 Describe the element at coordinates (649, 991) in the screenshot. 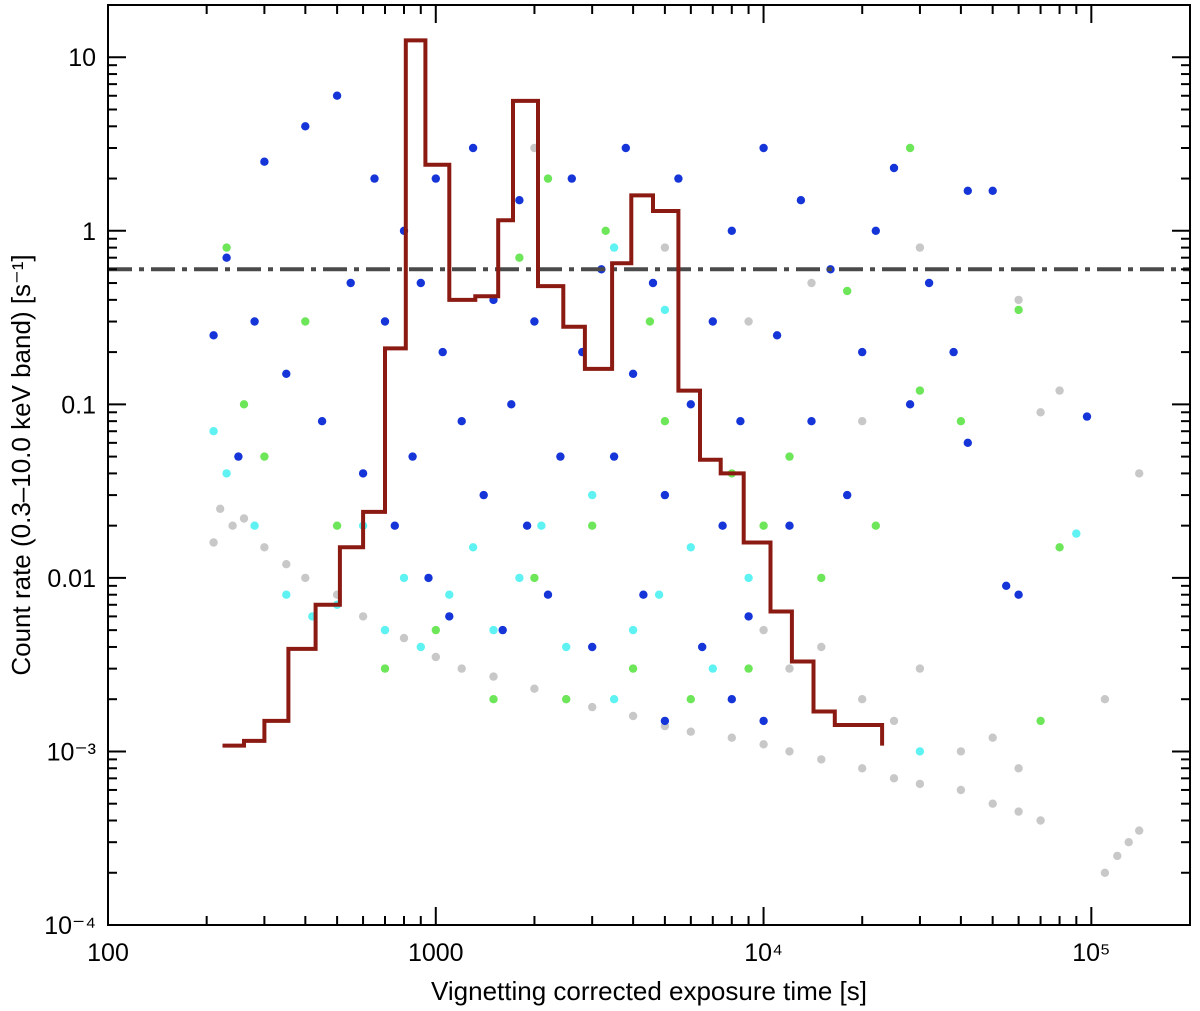

I see `x-axis-label: Vignetting corrected exposure time [s]` at that location.